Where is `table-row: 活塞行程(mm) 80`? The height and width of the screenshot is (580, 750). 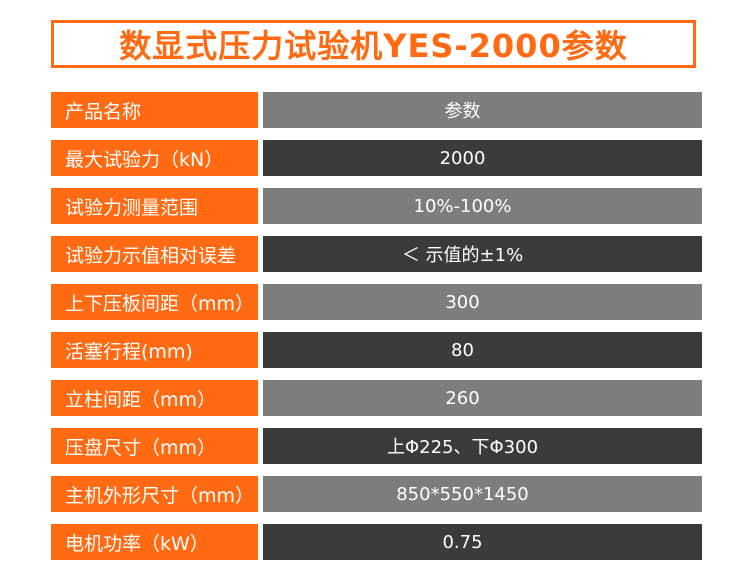 table-row: 活塞行程(mm) 80 is located at coordinates (376, 350).